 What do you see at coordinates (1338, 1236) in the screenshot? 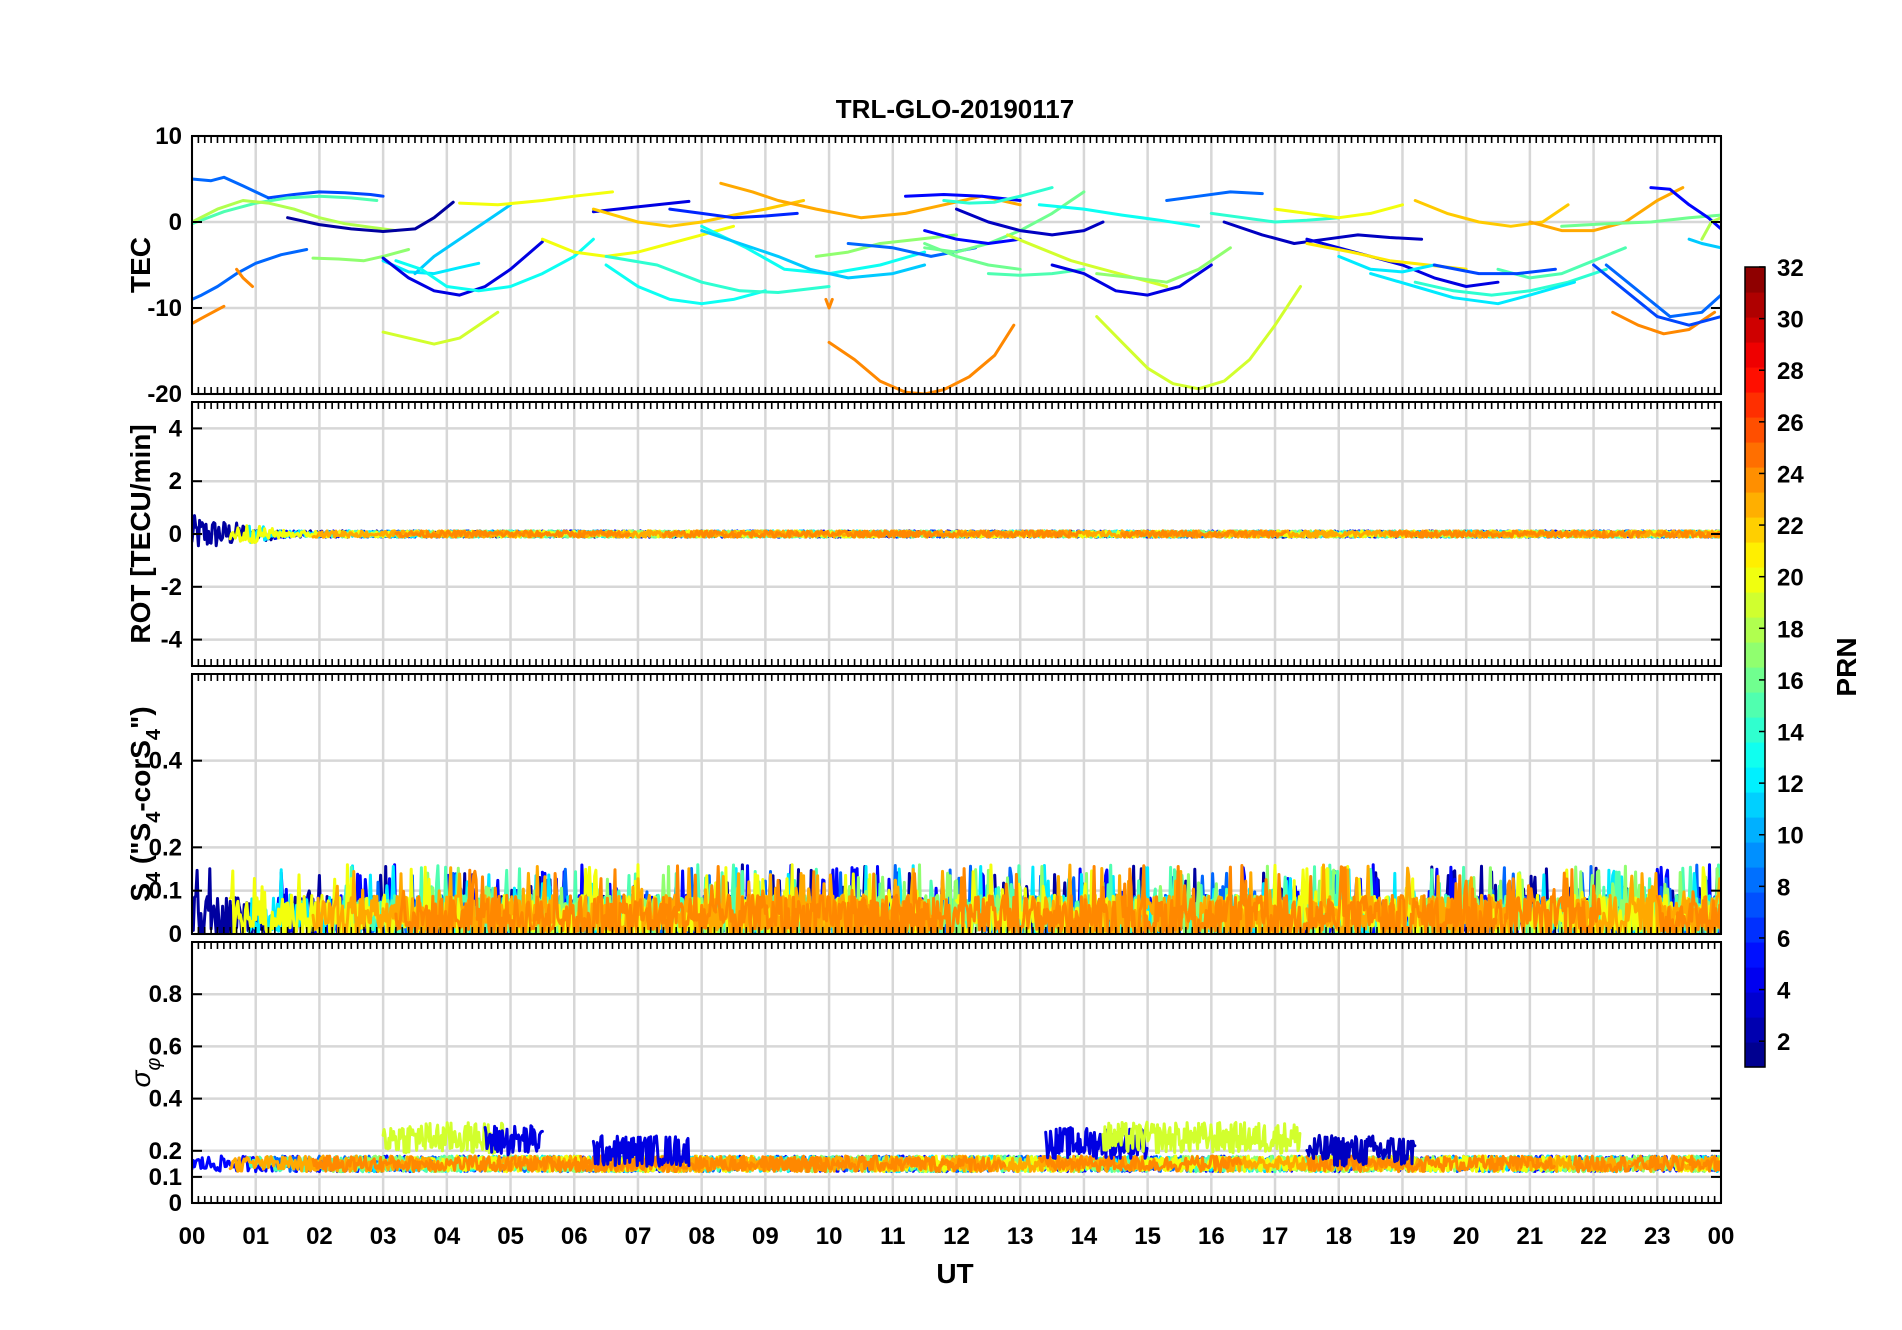
I see `x-tick-label: 18` at bounding box center [1338, 1236].